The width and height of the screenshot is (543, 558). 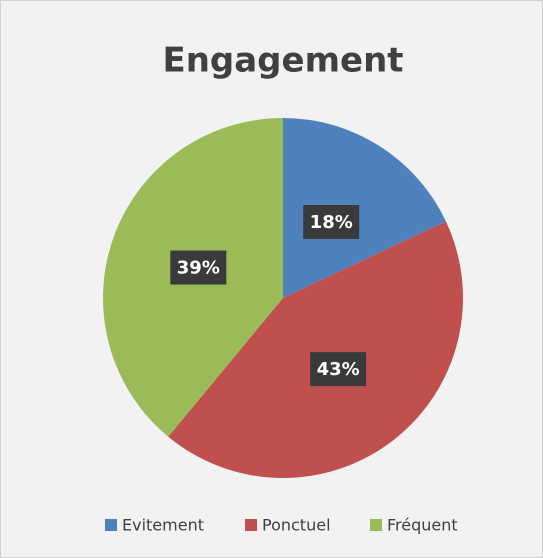 I want to click on chart-title: Engagement, so click(x=282, y=61).